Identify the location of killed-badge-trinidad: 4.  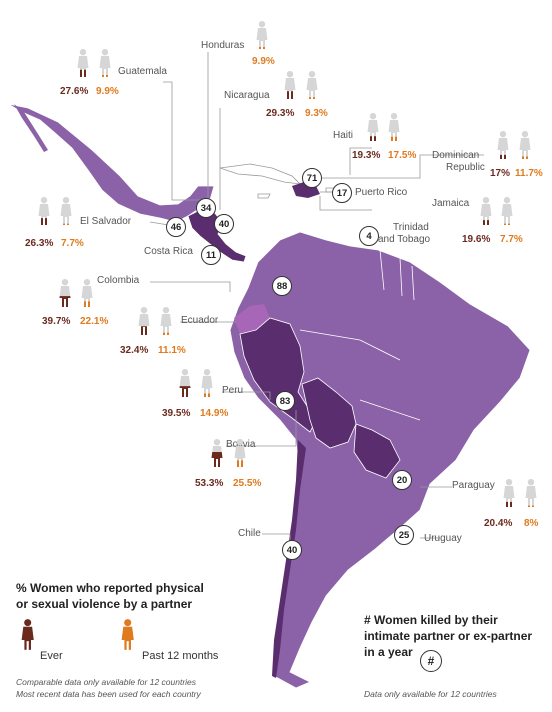
(369, 236).